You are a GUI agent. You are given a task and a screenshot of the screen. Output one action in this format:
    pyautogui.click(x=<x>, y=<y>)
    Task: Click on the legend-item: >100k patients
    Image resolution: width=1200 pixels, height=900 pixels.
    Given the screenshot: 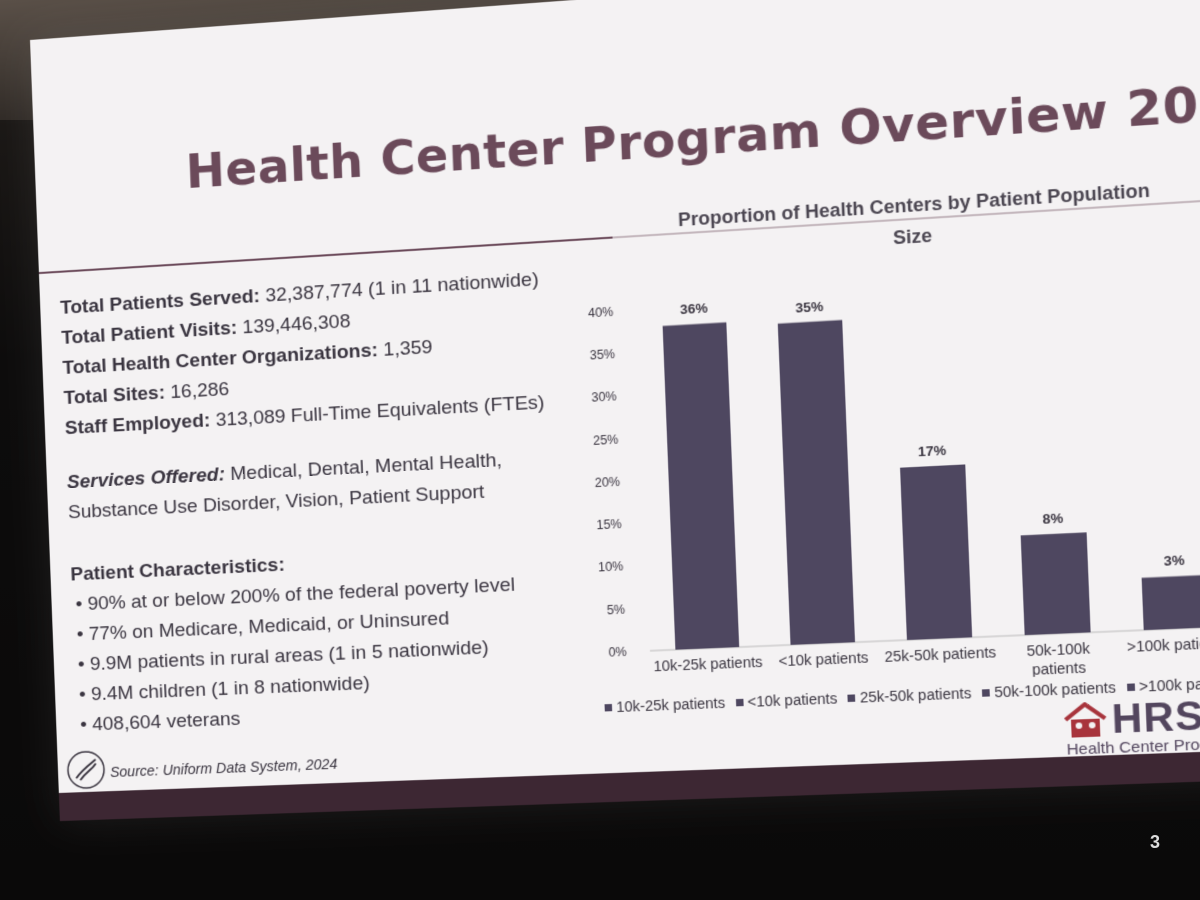 What is the action you would take?
    pyautogui.click(x=1169, y=684)
    